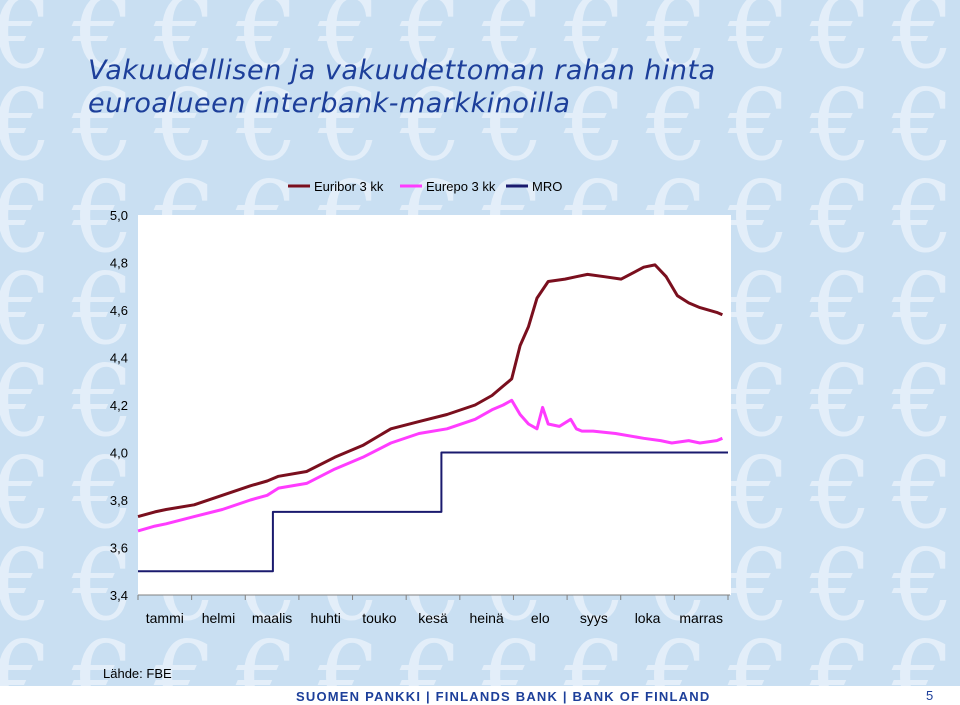  Describe the element at coordinates (930, 695) in the screenshot. I see `page-number: 5` at that location.